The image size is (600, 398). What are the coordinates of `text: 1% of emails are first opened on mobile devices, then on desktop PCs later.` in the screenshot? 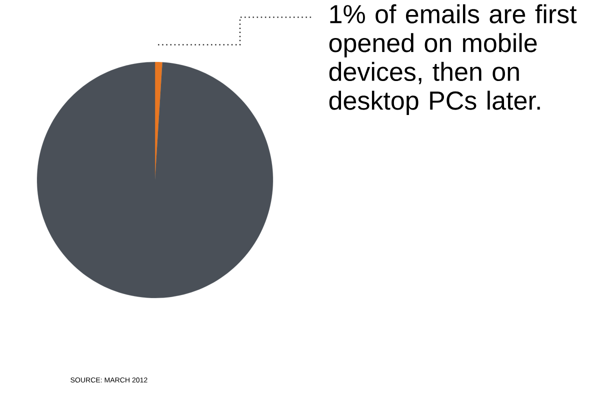 It's located at (453, 59).